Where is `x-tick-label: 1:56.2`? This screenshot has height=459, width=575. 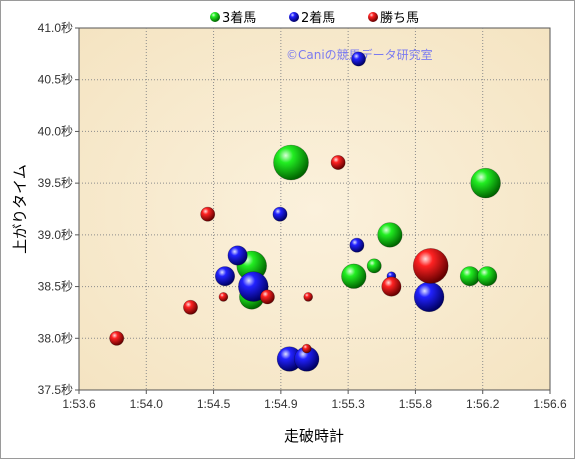
x-tick-label: 1:56.2 is located at coordinates (483, 404).